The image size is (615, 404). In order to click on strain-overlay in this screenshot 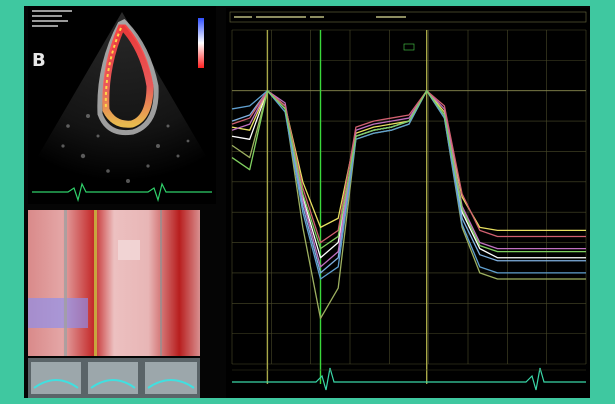, I will do `click(128, 76)`.